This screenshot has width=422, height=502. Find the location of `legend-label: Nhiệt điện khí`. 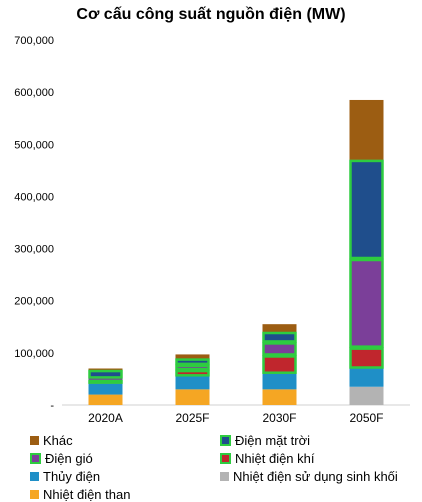

legend-label: Nhiệt điện khí is located at coordinates (275, 458).